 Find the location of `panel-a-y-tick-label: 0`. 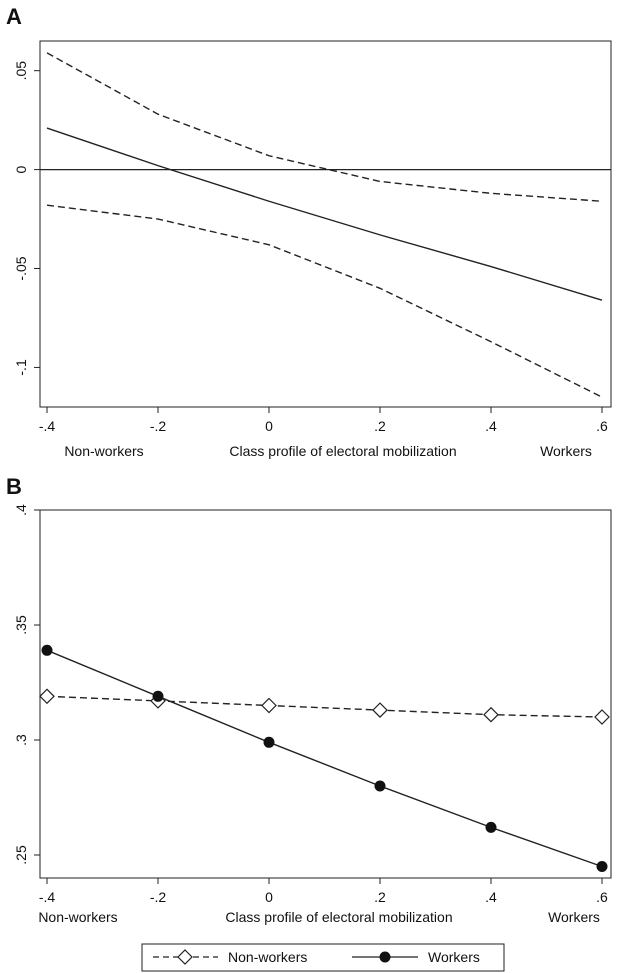

panel-a-y-tick-label: 0 is located at coordinates (21, 169).